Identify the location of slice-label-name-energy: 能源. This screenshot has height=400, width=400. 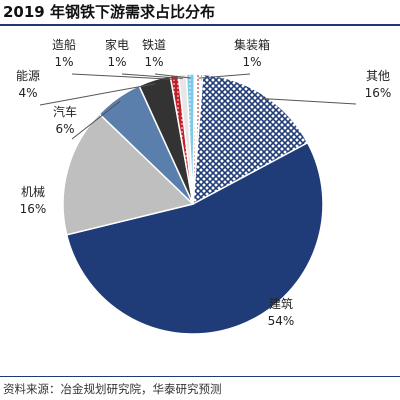
(28, 76).